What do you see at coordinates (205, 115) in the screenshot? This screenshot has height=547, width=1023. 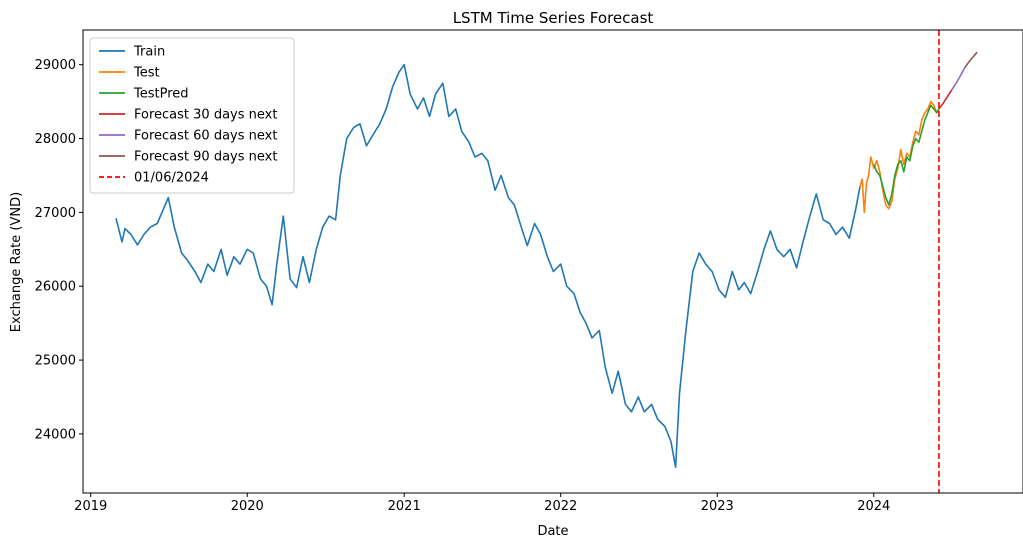 I see `legend-label-3: Forecast 30 days next` at bounding box center [205, 115].